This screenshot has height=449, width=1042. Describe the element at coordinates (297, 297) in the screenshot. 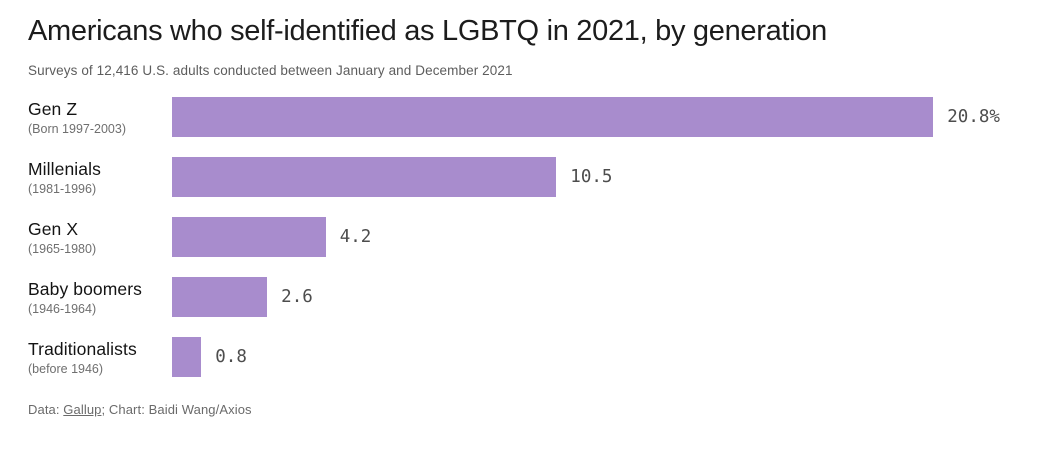

I see `value-label: 2.6` at that location.